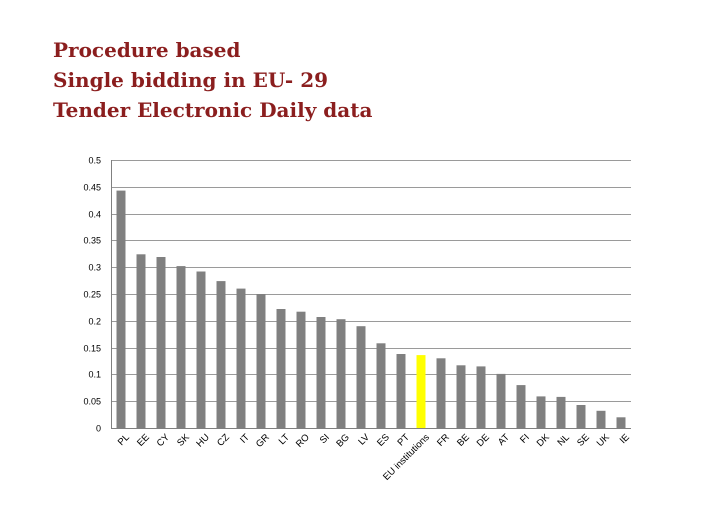  What do you see at coordinates (383, 440) in the screenshot?
I see `x-category-label: ES` at bounding box center [383, 440].